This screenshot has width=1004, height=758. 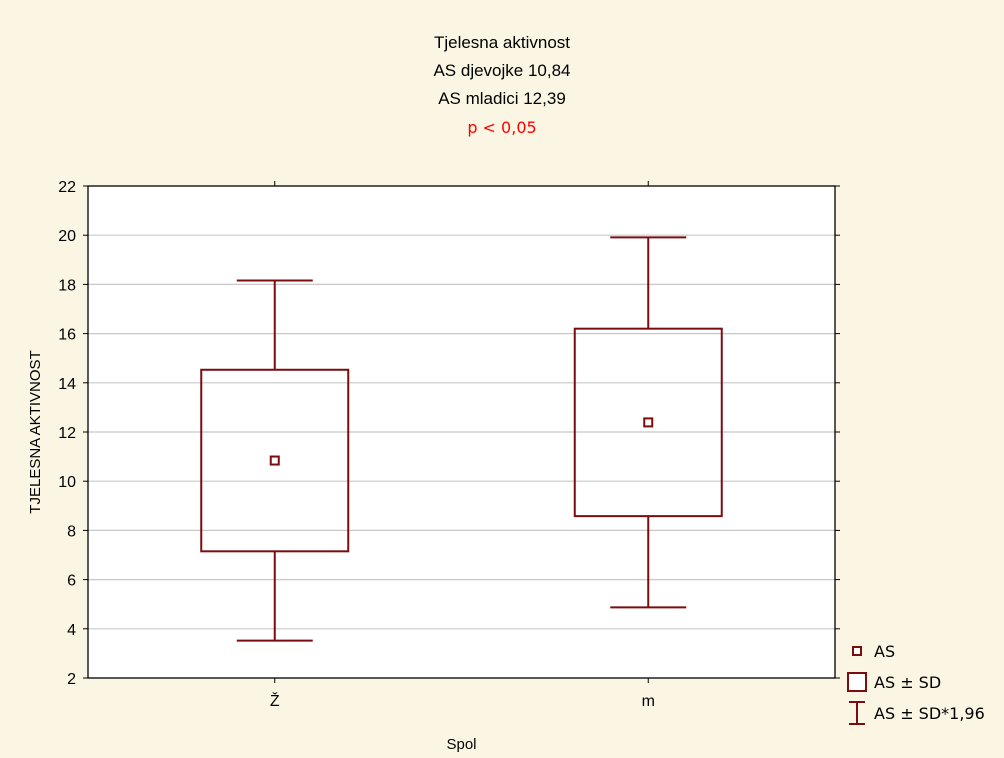 I want to click on y-tick-label: 16, so click(x=67, y=335).